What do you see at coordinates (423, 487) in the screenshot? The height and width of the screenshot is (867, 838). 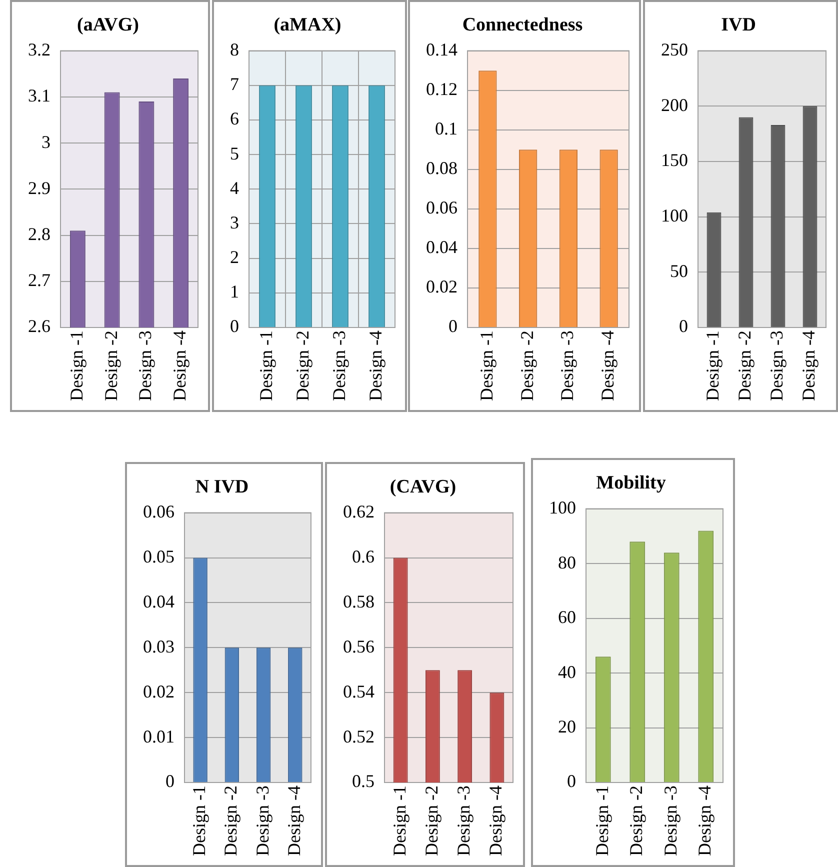 I see `chart-title: (CAVG)` at bounding box center [423, 487].